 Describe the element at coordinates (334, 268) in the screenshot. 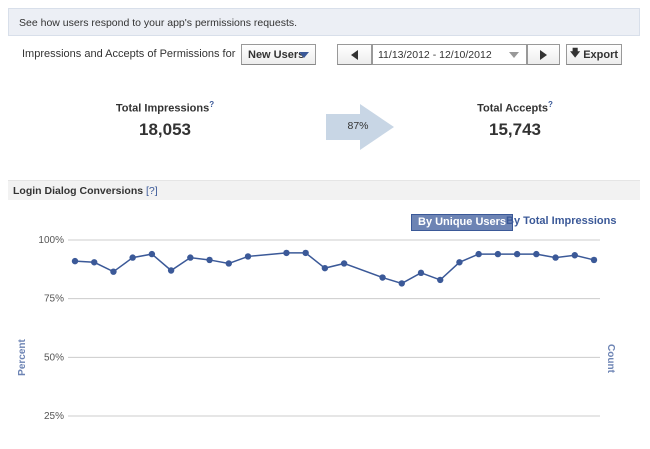

I see `series-line` at that location.